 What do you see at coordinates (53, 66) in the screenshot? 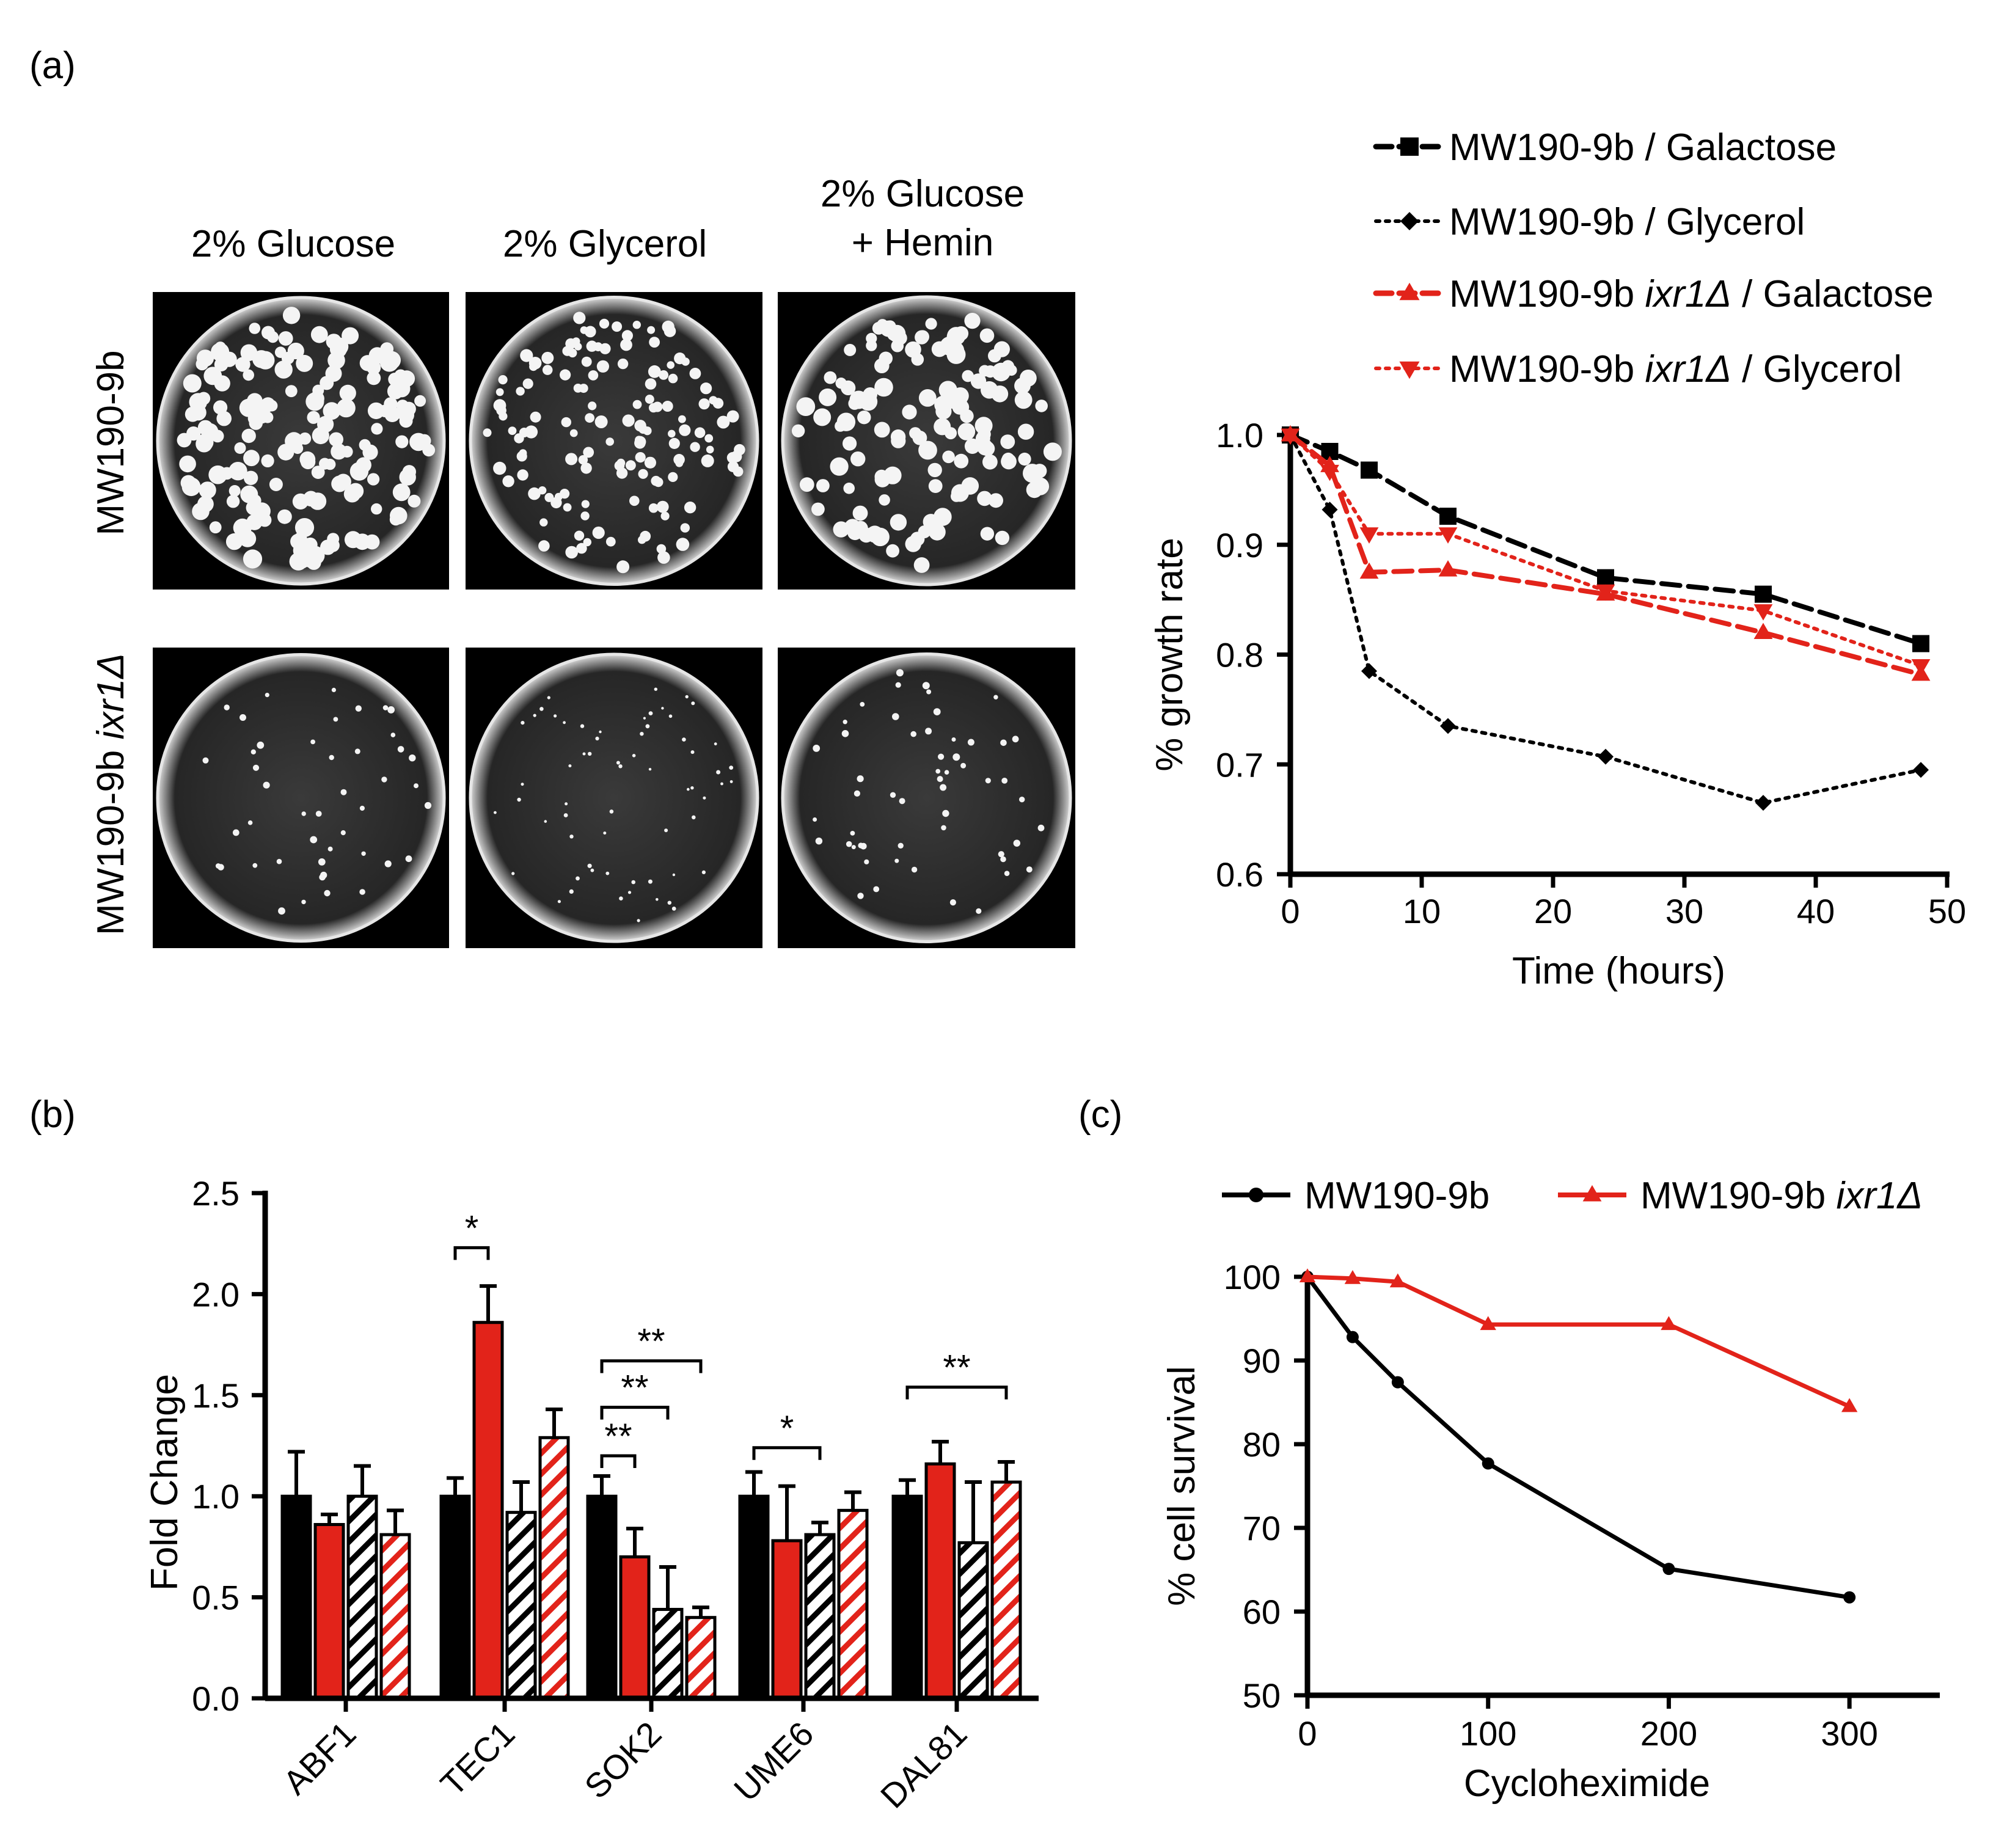
I see `panel-label-a: (a)` at bounding box center [53, 66].